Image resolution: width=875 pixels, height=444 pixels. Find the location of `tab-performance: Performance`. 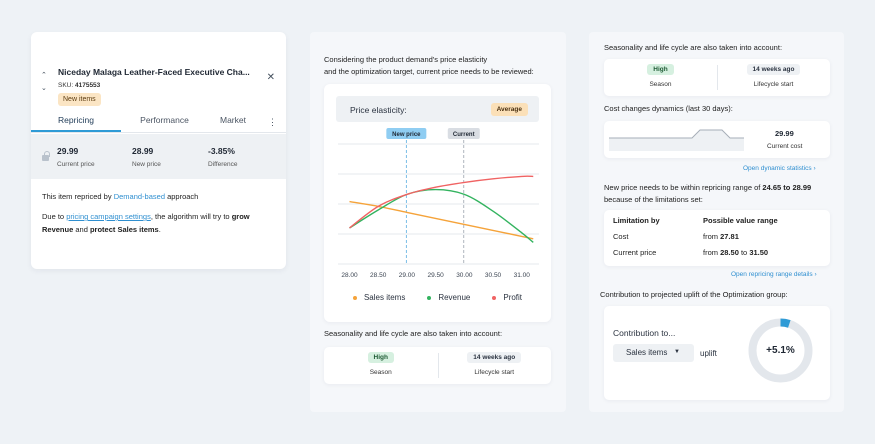

tab-performance: Performance is located at coordinates (164, 120).